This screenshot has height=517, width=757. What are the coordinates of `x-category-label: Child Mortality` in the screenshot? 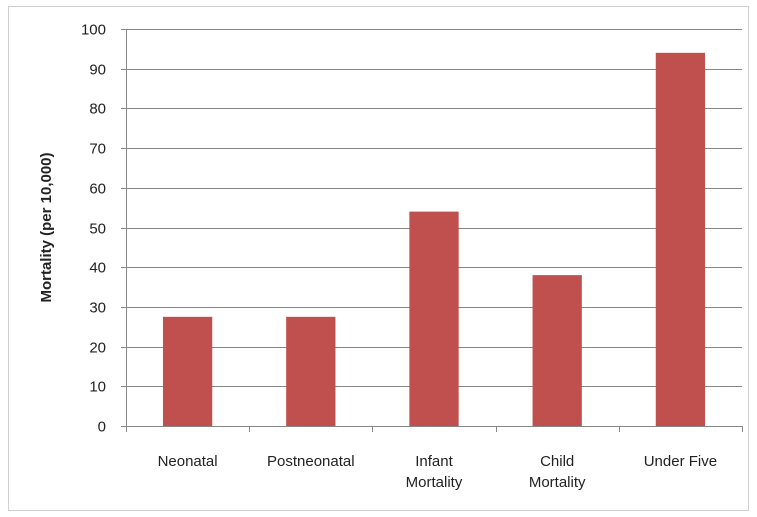 It's located at (557, 472).